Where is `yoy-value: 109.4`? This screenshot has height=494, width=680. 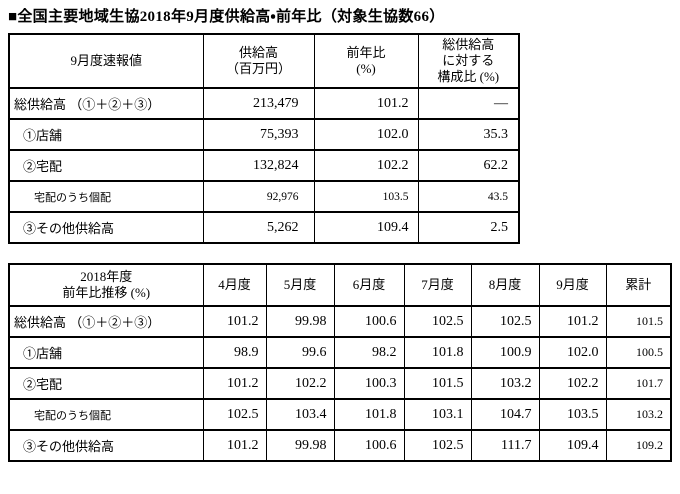
yoy-value: 109.4 is located at coordinates (366, 227).